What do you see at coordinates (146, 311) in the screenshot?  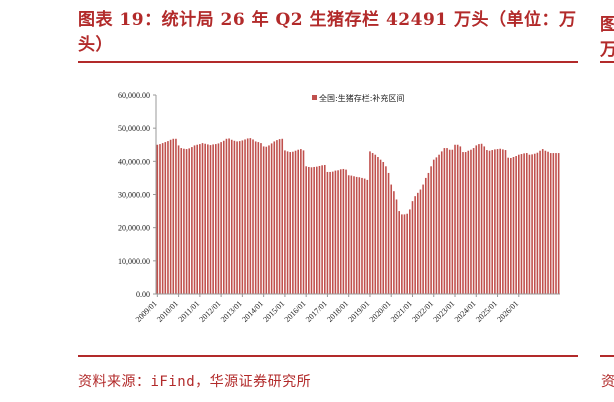 I see `x-tick-label: 2009/01` at bounding box center [146, 311].